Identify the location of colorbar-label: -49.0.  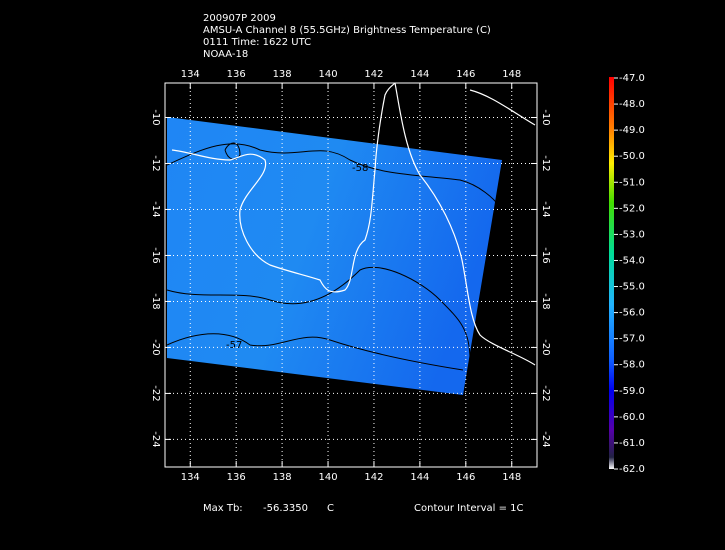
(632, 130).